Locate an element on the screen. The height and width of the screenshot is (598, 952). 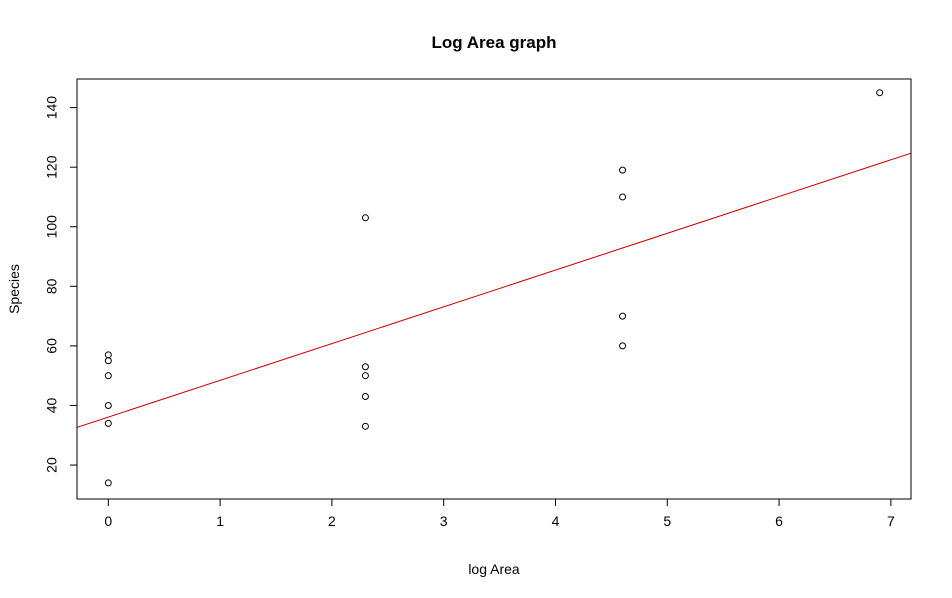
y-tick-label: 80 is located at coordinates (52, 286).